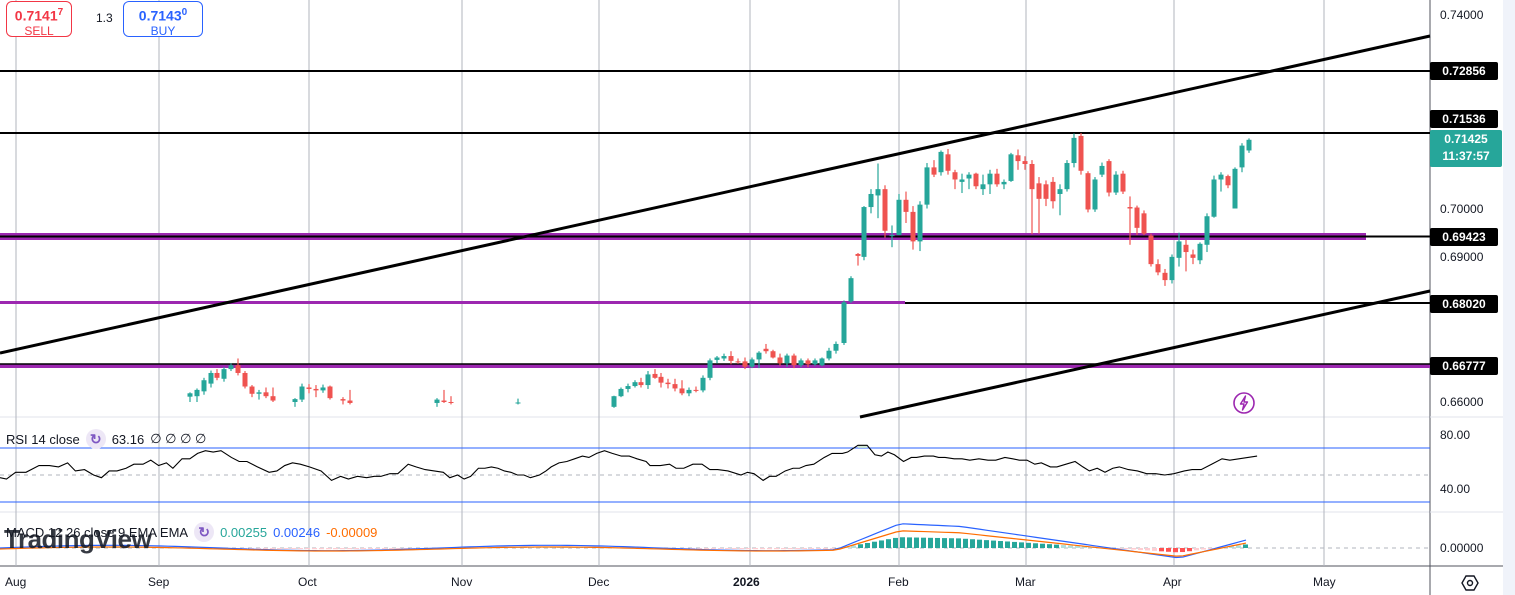 This screenshot has width=1515, height=595. Describe the element at coordinates (629, 463) in the screenshot. I see `rsi-line` at that location.